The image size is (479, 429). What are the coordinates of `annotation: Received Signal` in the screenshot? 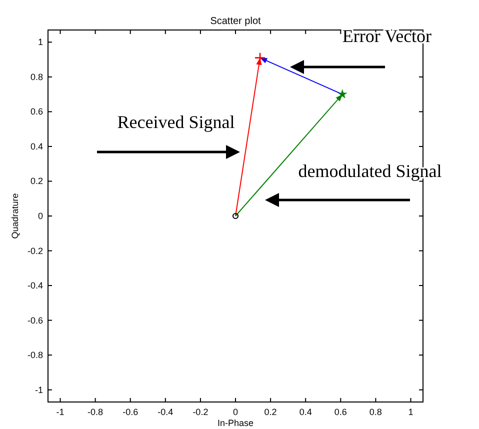 It's located at (176, 122).